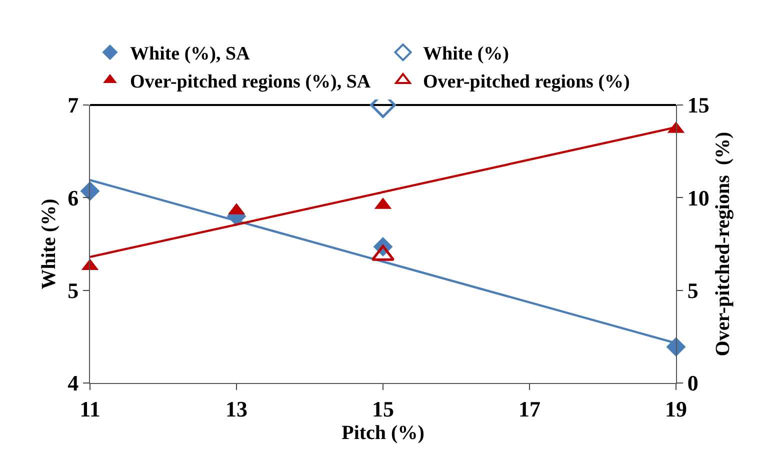  I want to click on y-tick-label: 5, so click(73, 291).